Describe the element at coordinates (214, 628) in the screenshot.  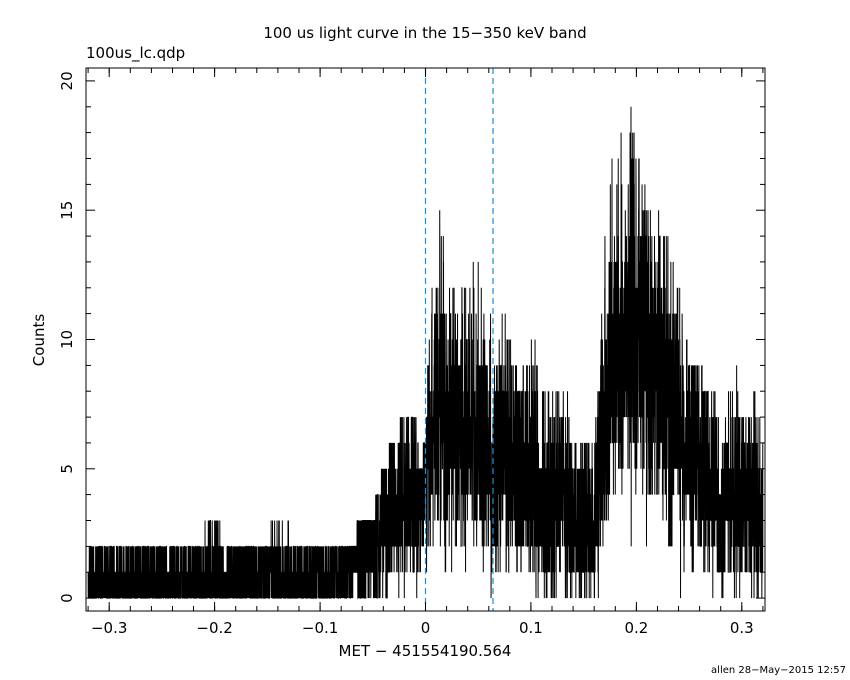
I see `x-tick-label: −0.2` at that location.